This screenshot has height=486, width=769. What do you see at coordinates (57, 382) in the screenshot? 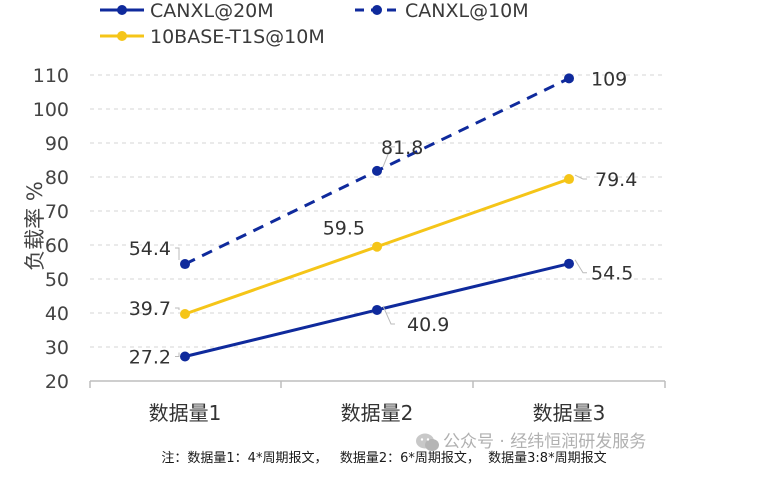
I see `y-tick-label: 20` at bounding box center [57, 382].